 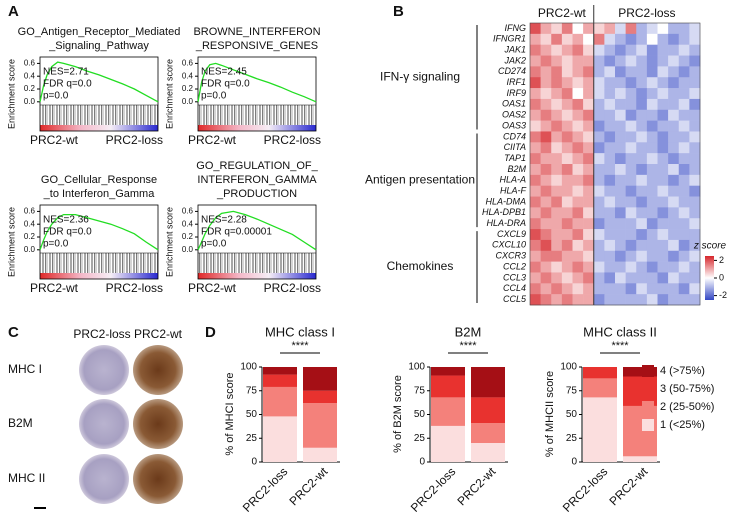 I want to click on colorbar-title: z score, so click(x=710, y=246).